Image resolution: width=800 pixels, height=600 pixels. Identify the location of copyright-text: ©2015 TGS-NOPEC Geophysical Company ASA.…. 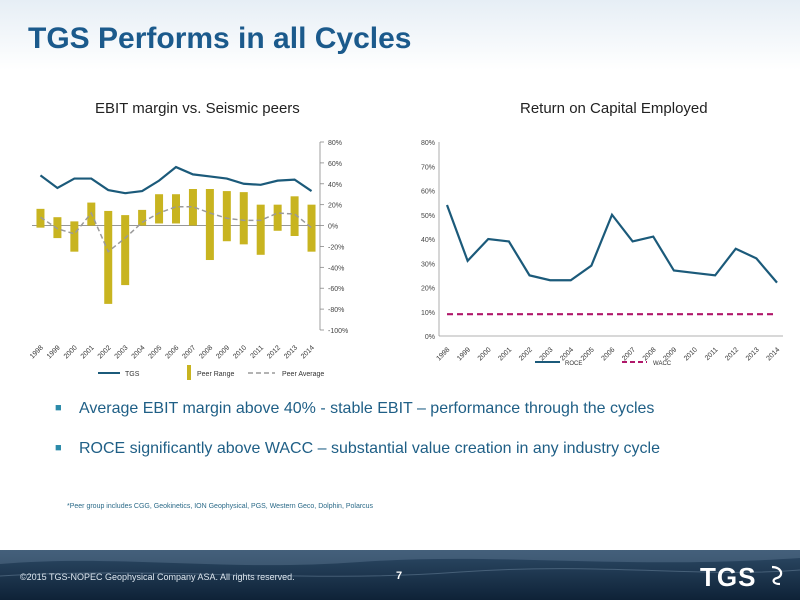
(157, 577).